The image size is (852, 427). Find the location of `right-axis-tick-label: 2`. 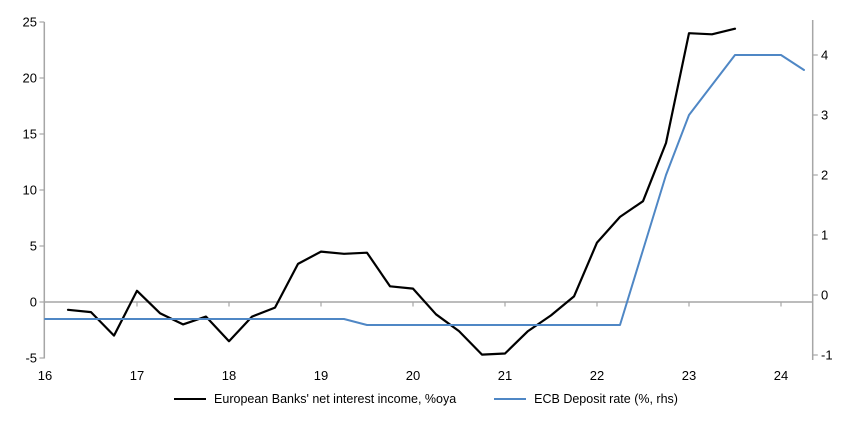

right-axis-tick-label: 2 is located at coordinates (824, 175).